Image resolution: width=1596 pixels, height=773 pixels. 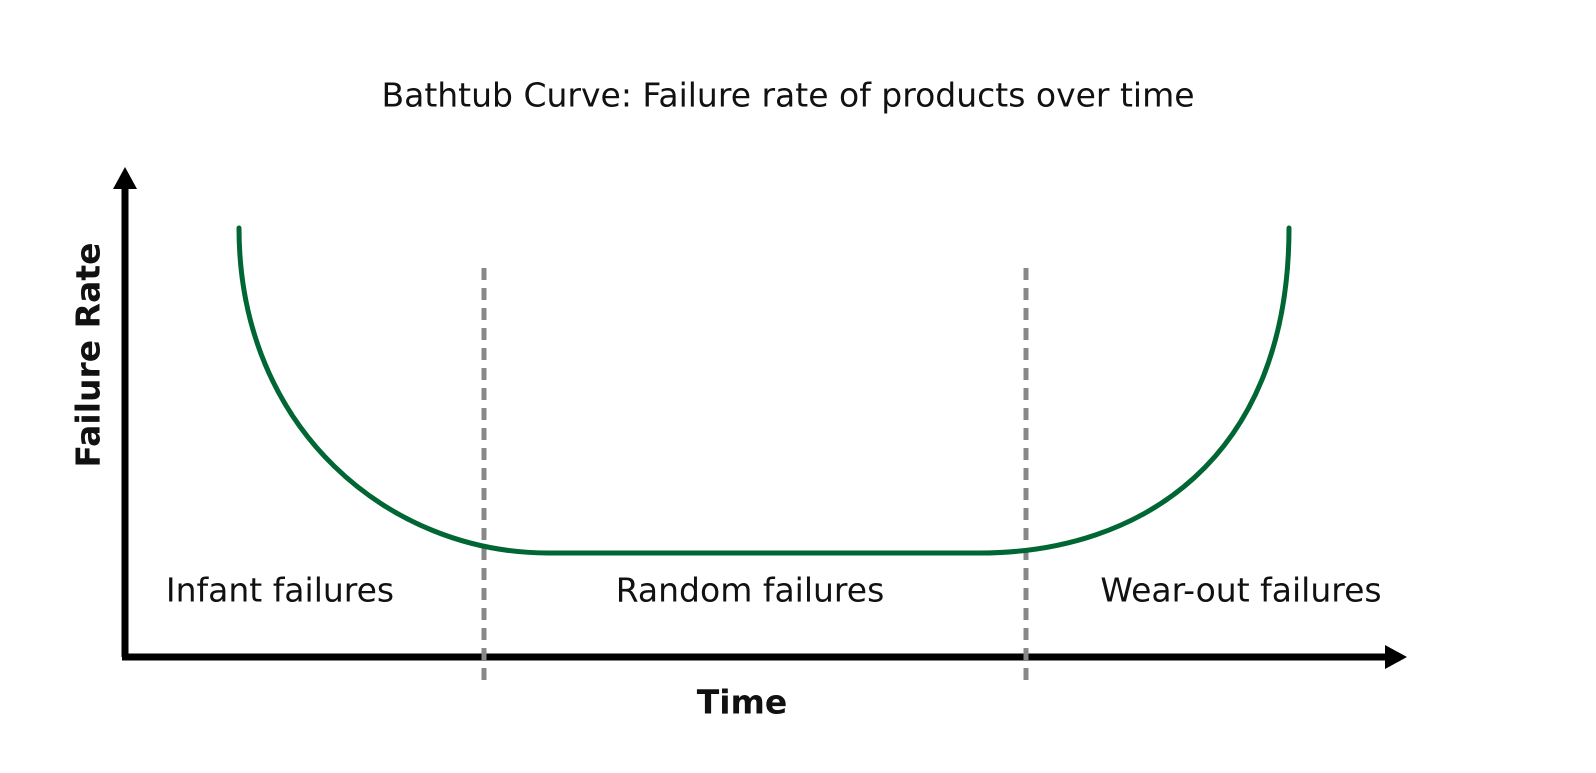 I want to click on y-axis-label: Failure Rate, so click(x=88, y=355).